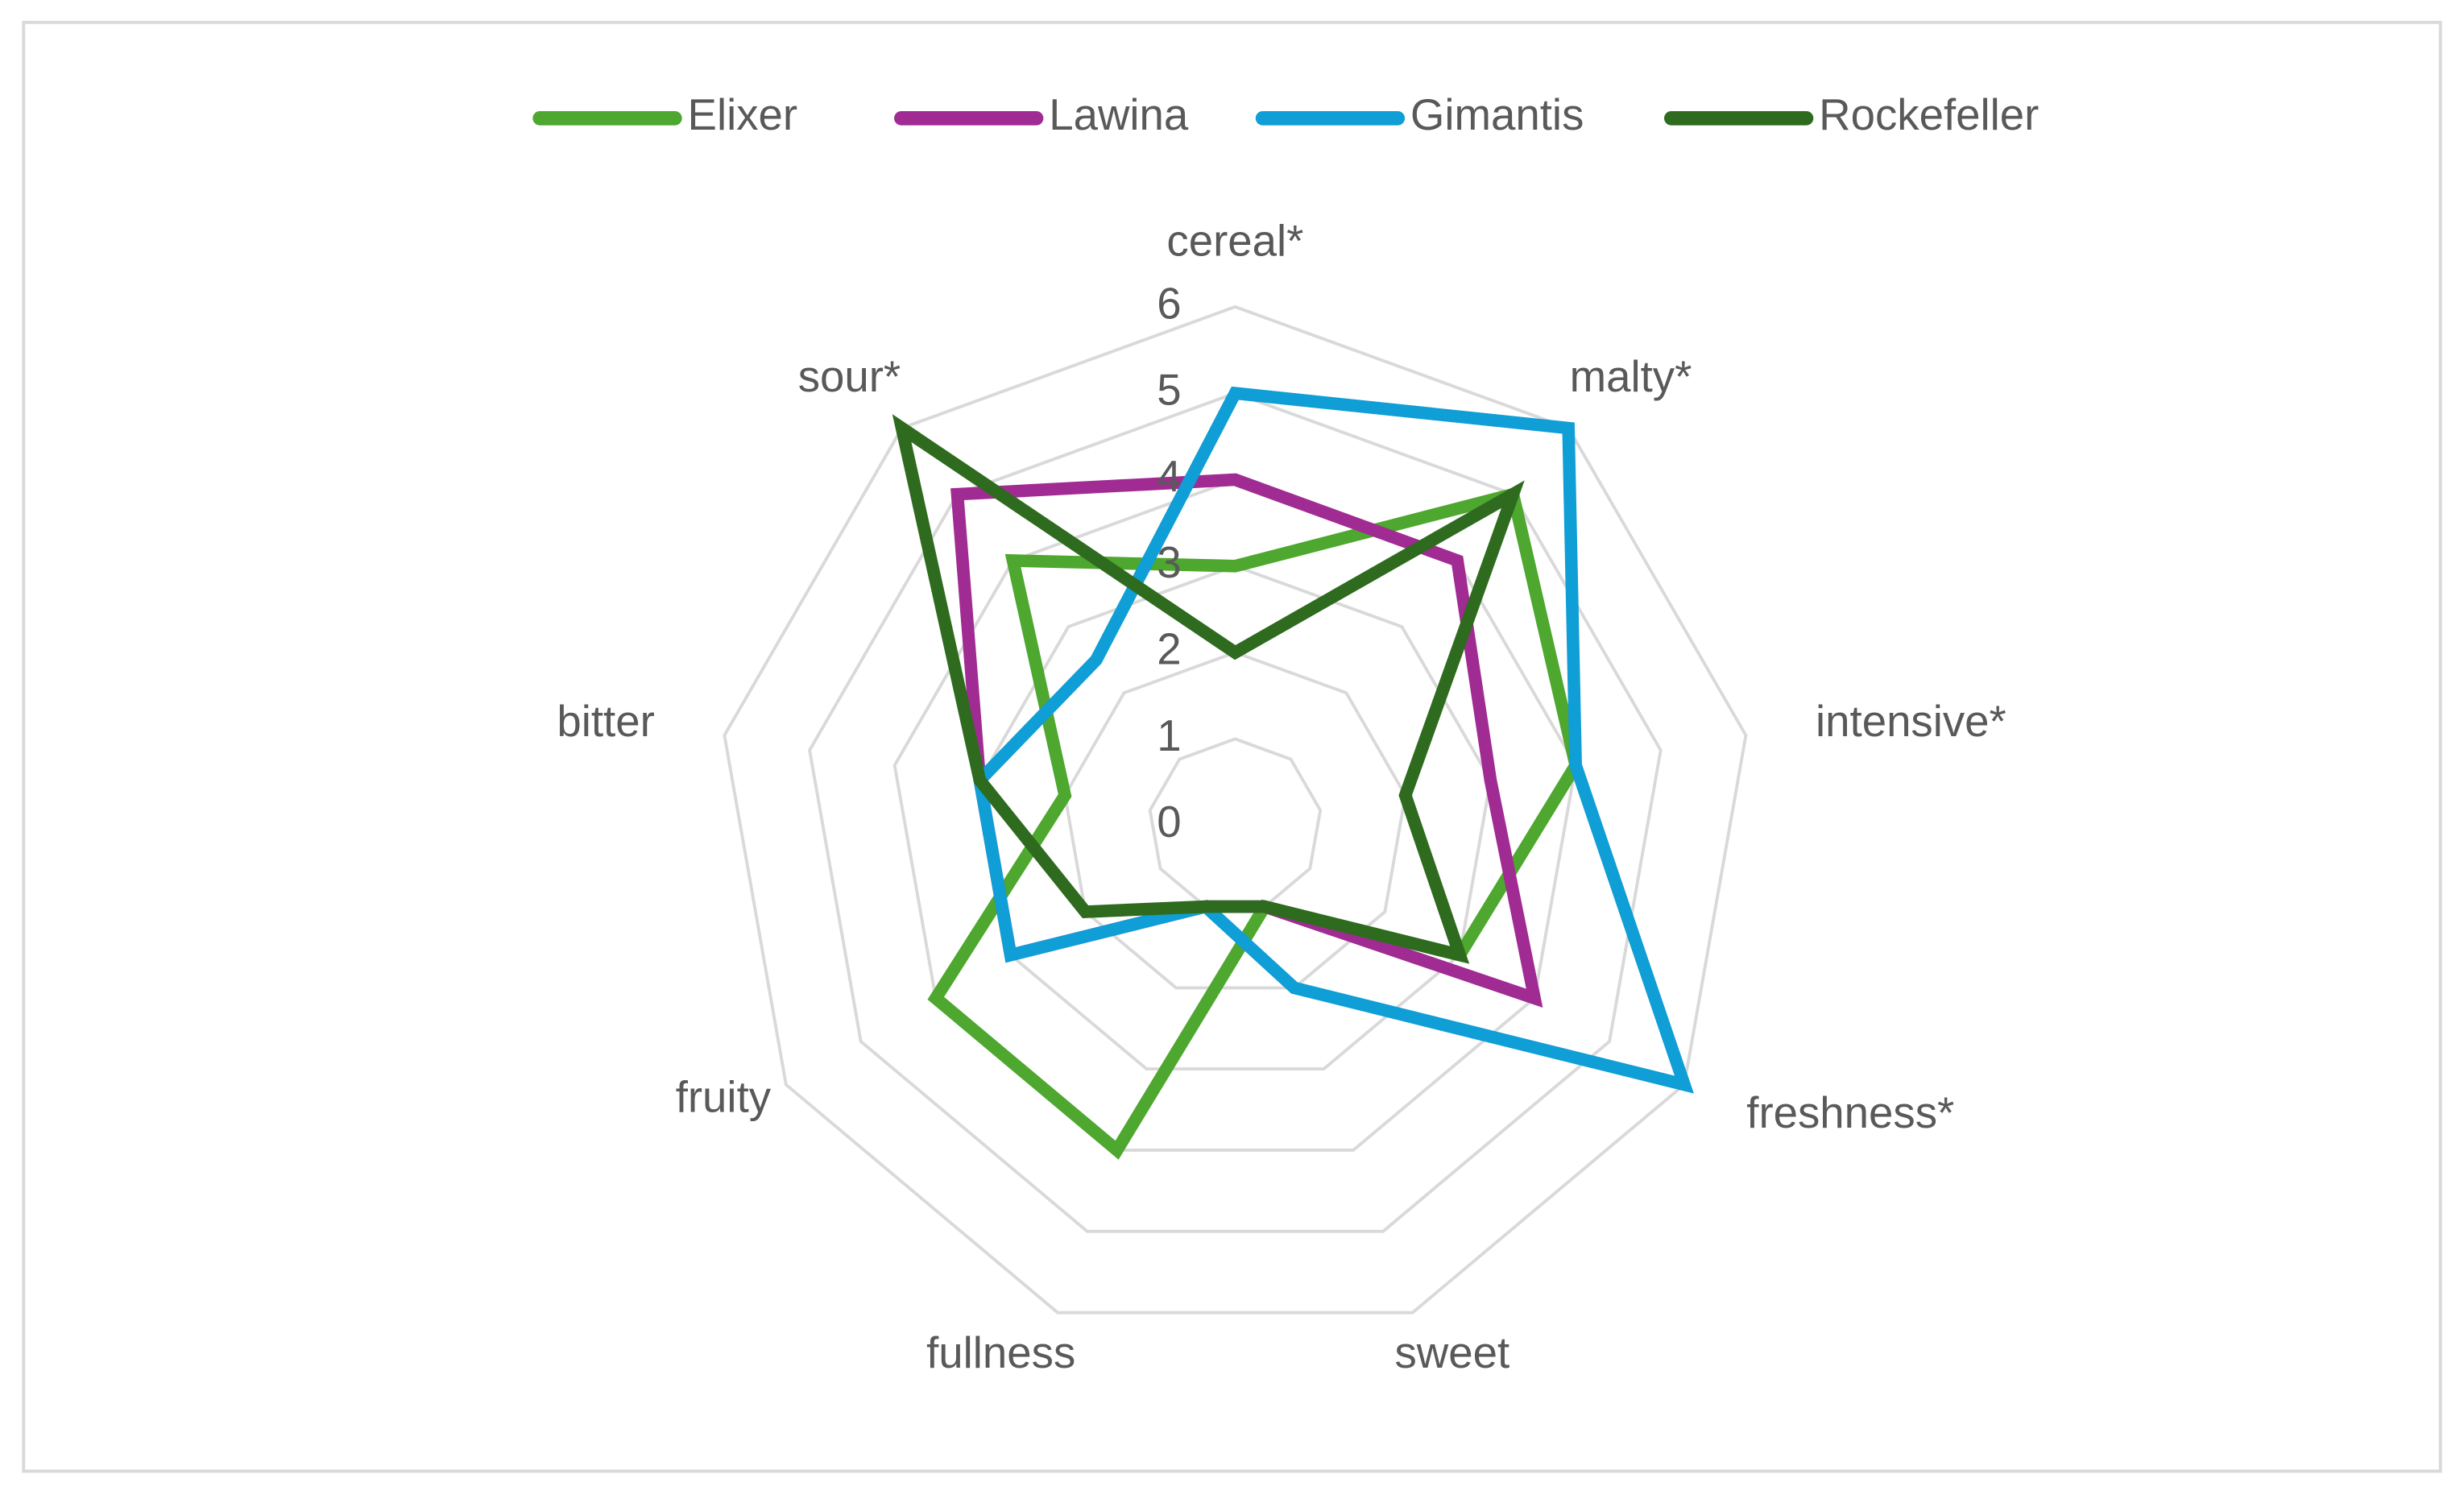 The height and width of the screenshot is (1503, 2464). Describe the element at coordinates (1169, 822) in the screenshot. I see `r-tick-label: 0` at that location.